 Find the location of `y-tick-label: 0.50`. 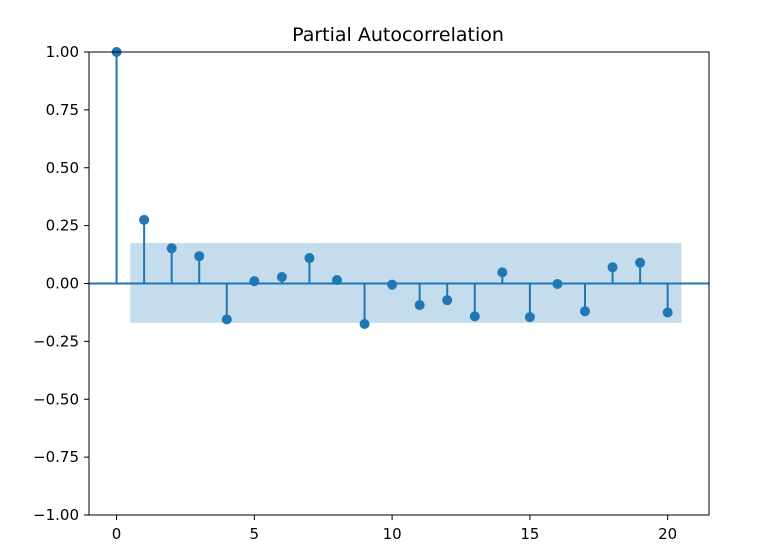

y-tick-label: 0.50 is located at coordinates (62, 168).